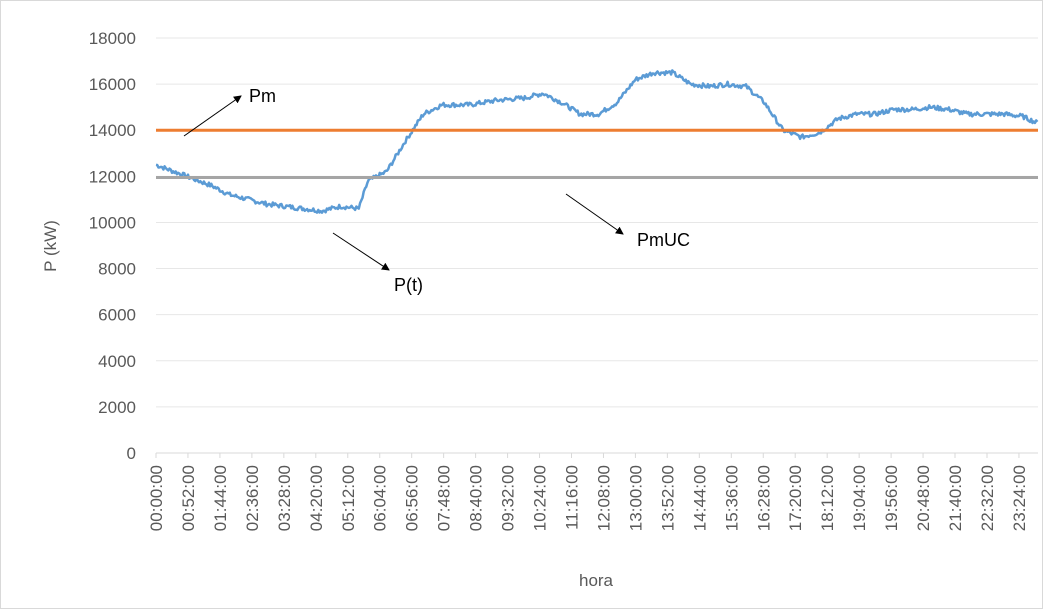 This screenshot has width=1043, height=610. What do you see at coordinates (923, 498) in the screenshot?
I see `x-tick-label: 20:48:00` at bounding box center [923, 498].